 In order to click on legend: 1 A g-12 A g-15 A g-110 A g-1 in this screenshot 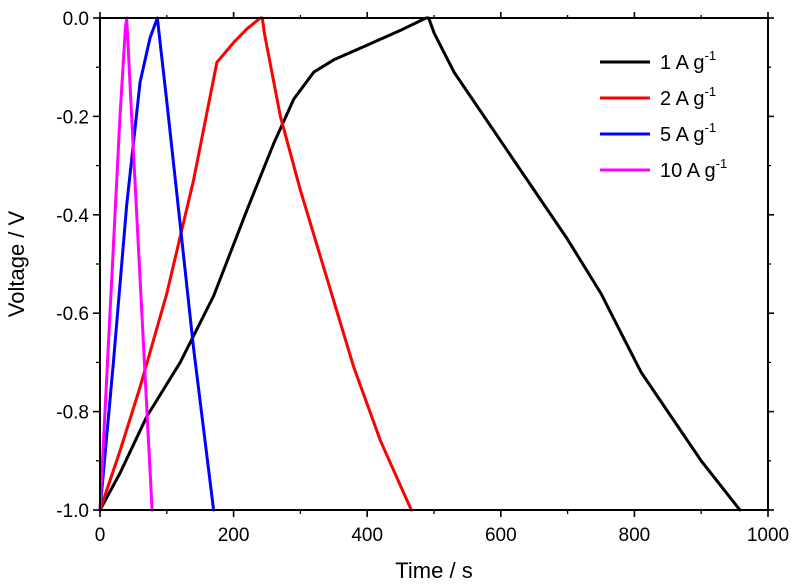, I will do `click(663, 115)`.